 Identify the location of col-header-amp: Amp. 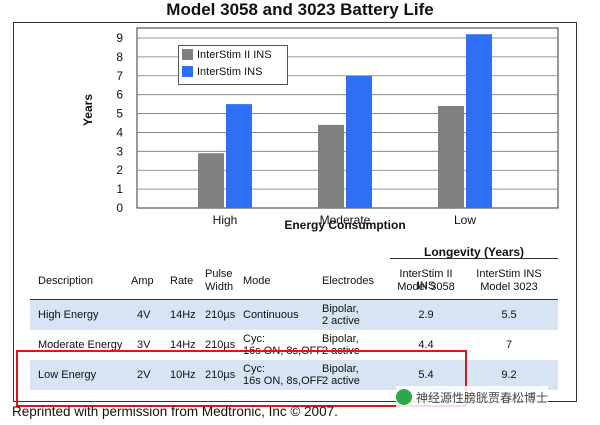
(142, 281).